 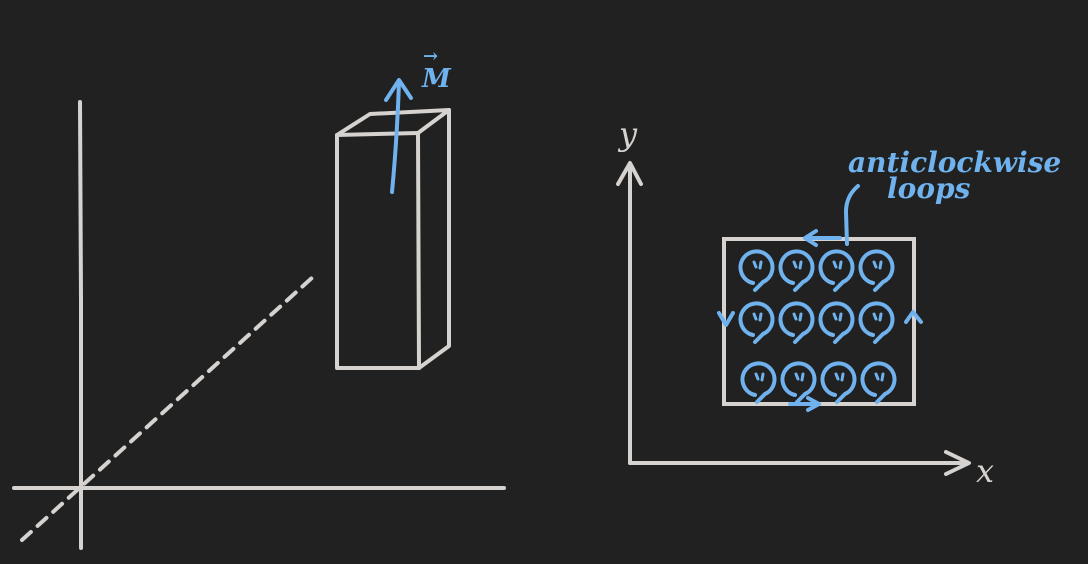 I want to click on bar-top-face, so click(x=393, y=122).